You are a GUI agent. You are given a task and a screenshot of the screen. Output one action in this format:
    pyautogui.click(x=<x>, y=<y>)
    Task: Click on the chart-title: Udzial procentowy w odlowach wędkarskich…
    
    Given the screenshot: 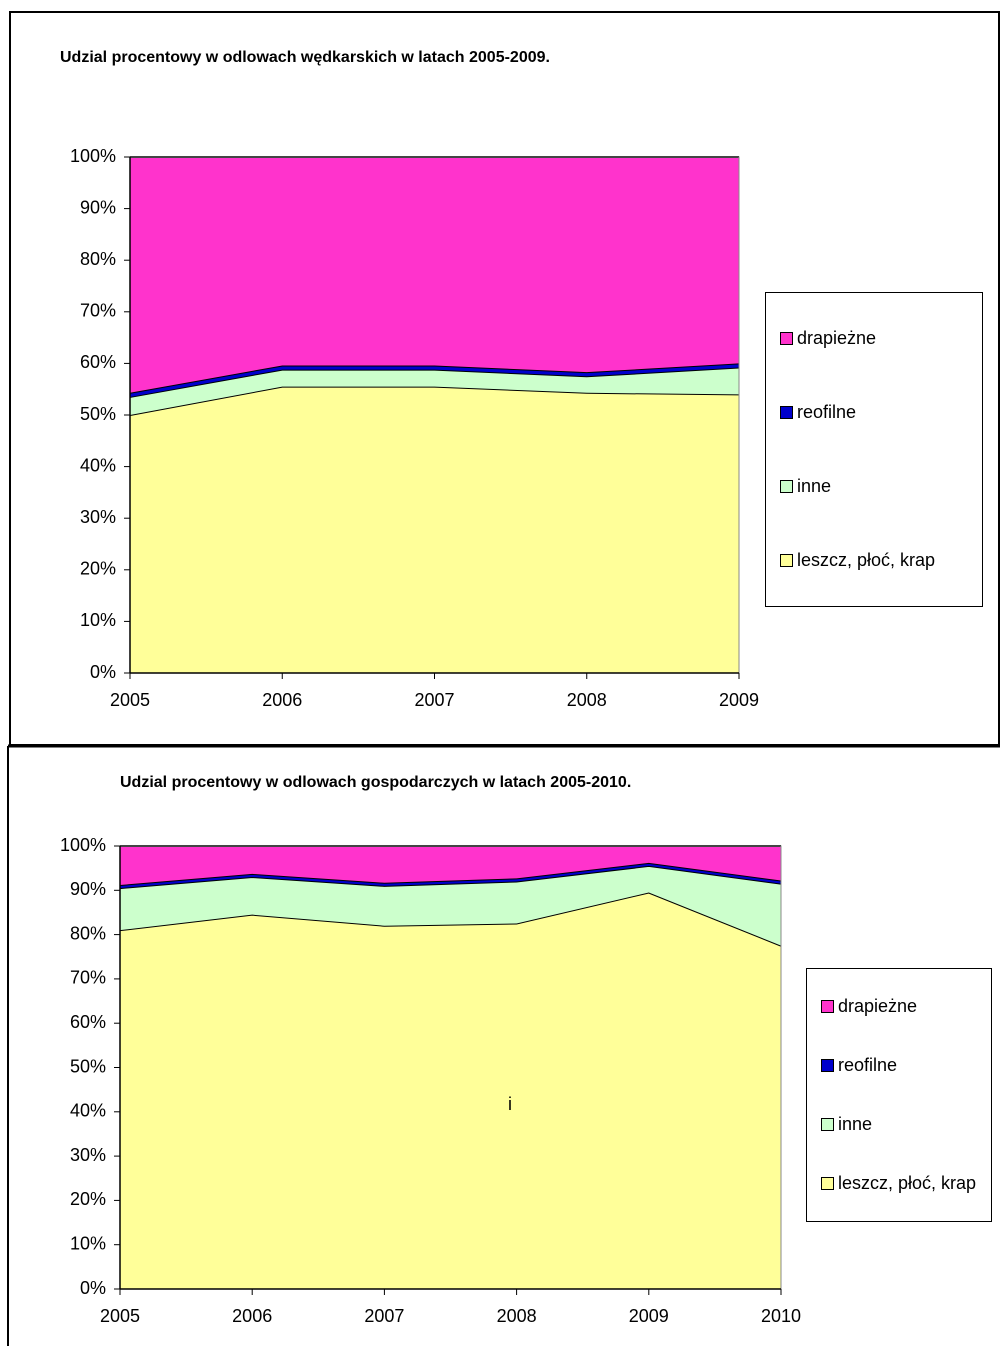 What is the action you would take?
    pyautogui.click(x=305, y=57)
    